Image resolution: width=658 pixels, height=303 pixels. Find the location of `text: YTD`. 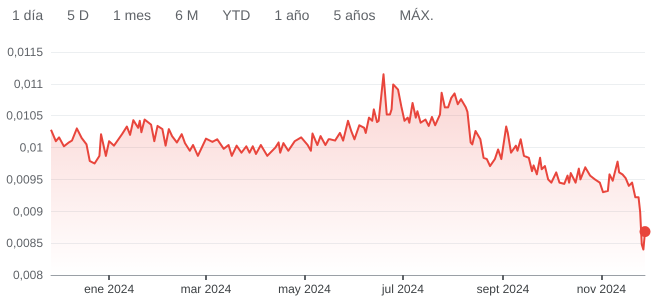

text: YTD is located at coordinates (236, 15).